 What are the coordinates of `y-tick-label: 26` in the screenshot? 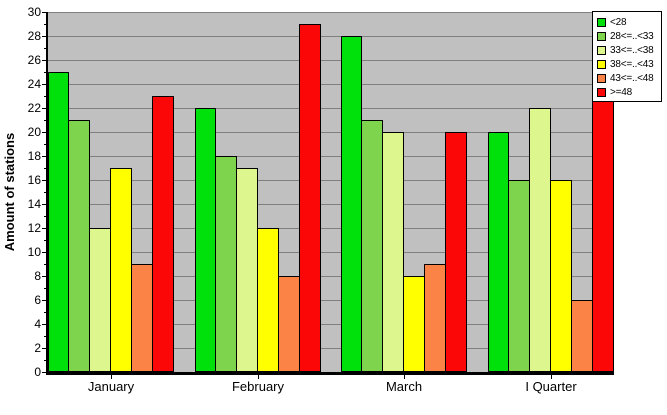 It's located at (34, 60).